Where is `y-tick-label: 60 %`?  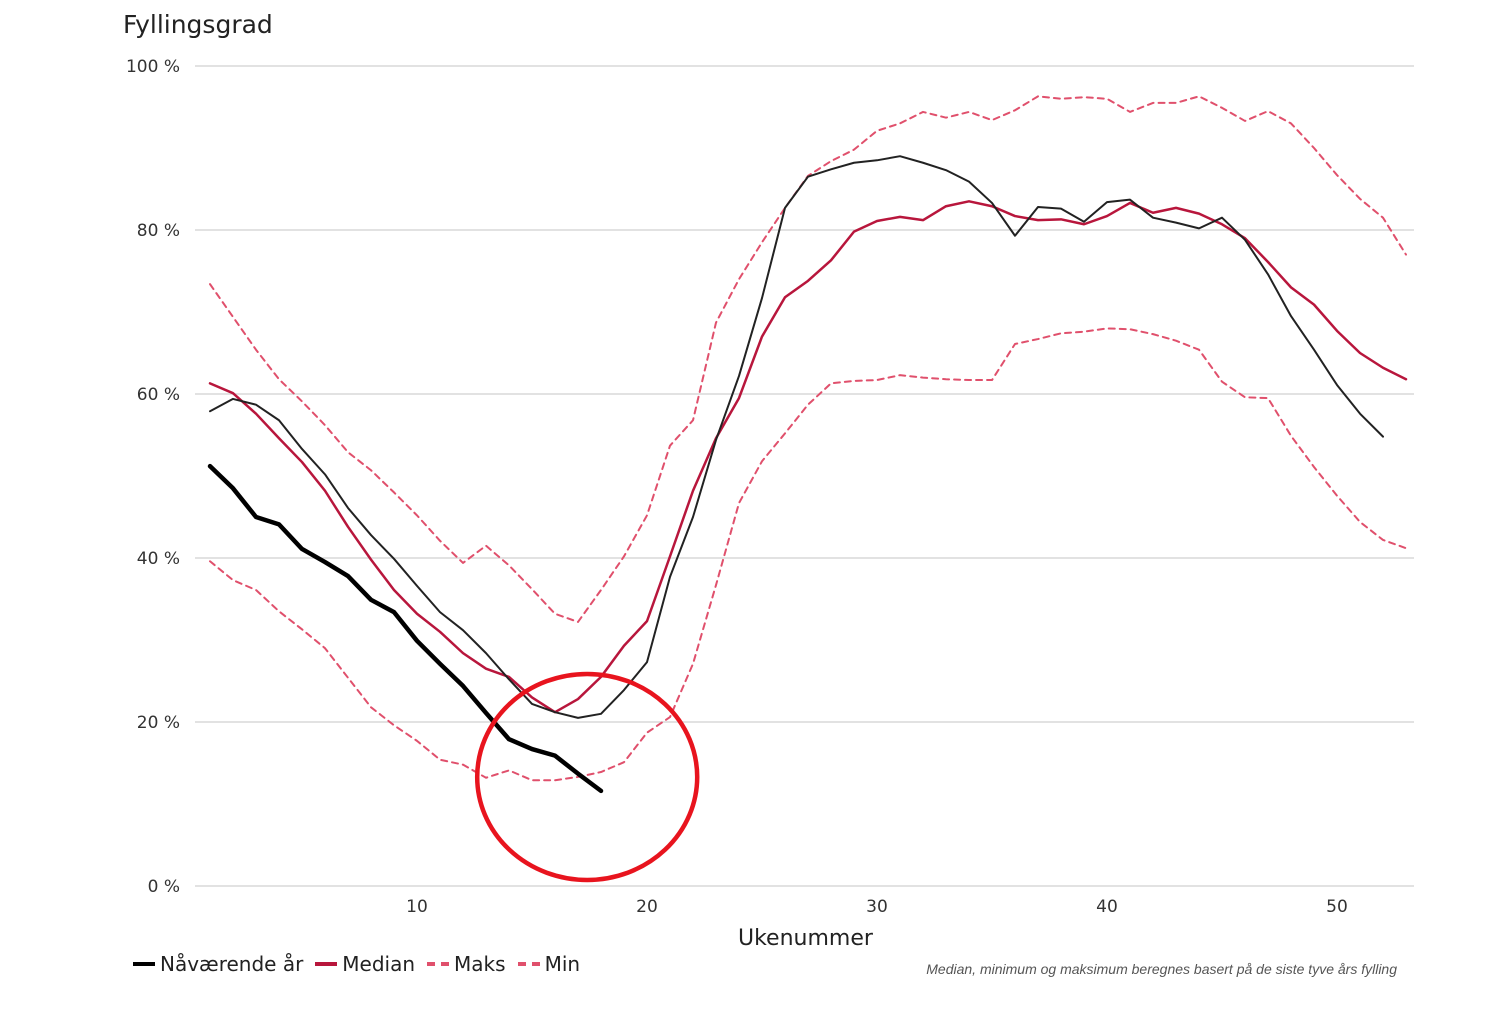 y-tick-label: 60 % is located at coordinates (158, 395).